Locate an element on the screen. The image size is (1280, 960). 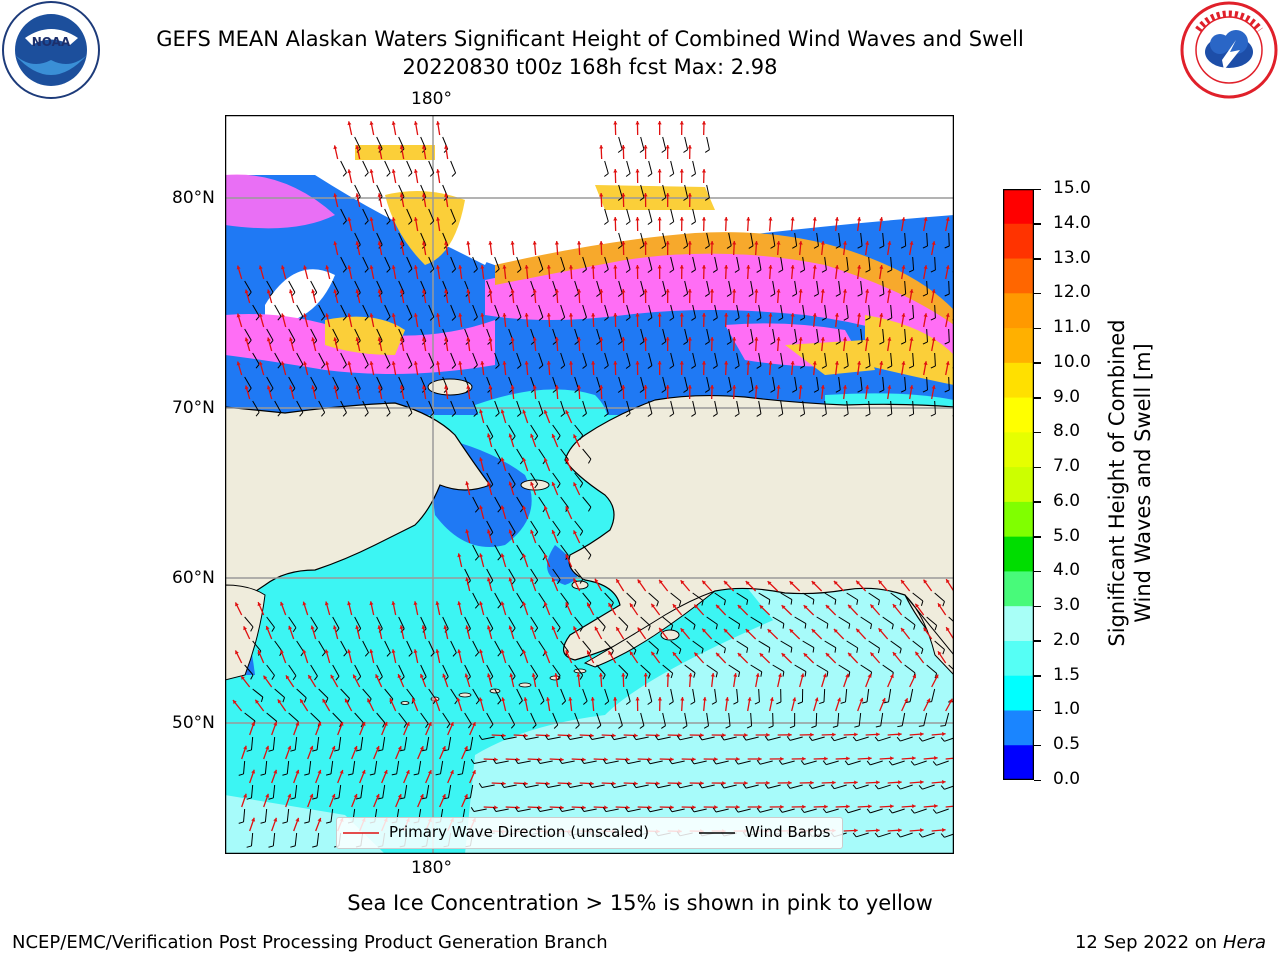
colorbar-tick-label: 2.0 is located at coordinates (1067, 639).